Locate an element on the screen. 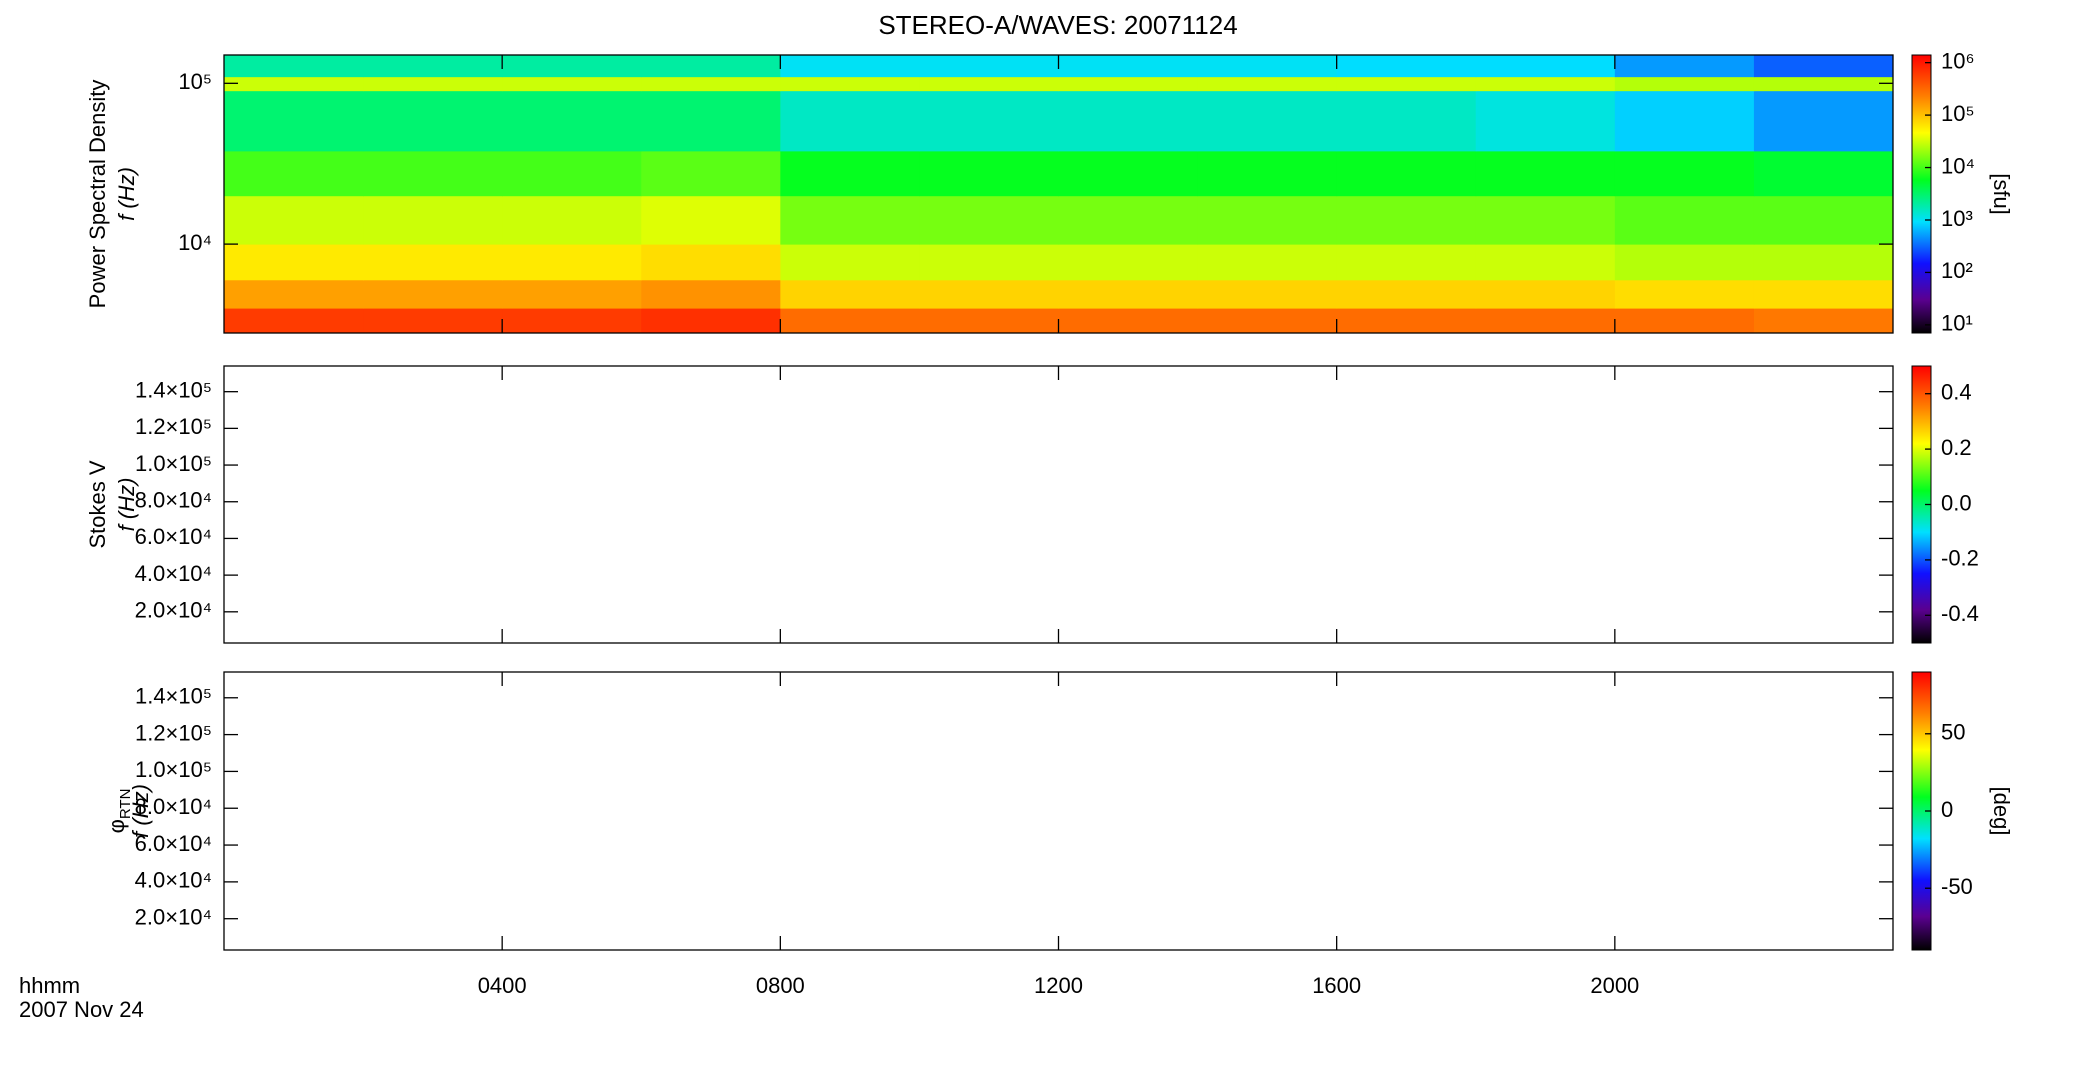  colorbar-tick-label: 10³ is located at coordinates (1957, 218).